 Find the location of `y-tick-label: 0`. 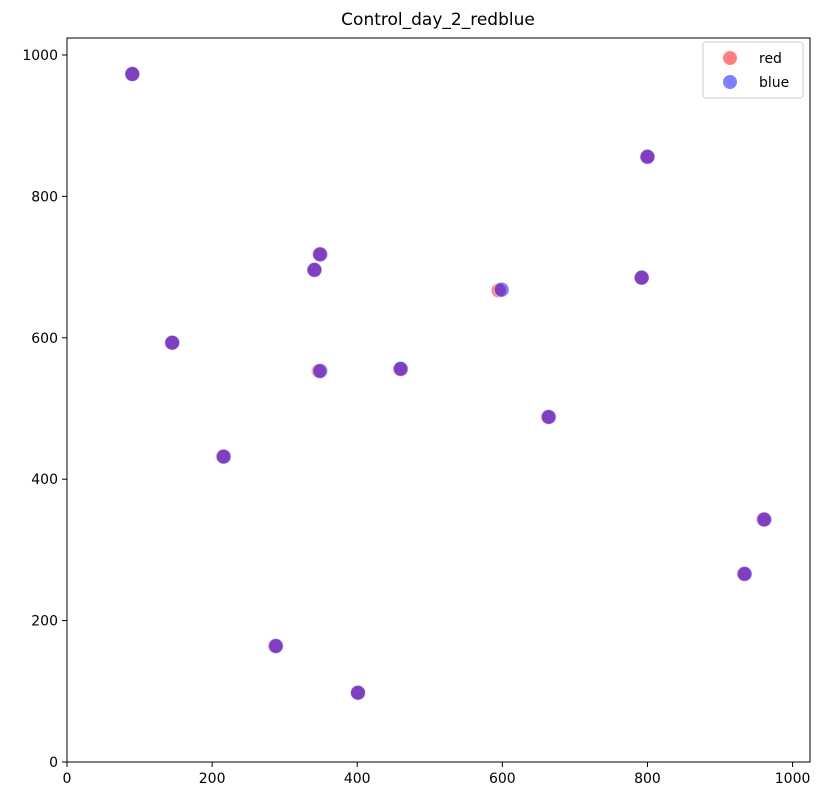

y-tick-label: 0 is located at coordinates (53, 763).